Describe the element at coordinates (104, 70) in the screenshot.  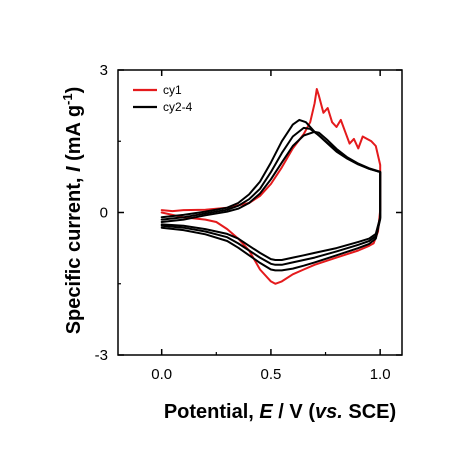
I see `y-tick-label: 3` at that location.